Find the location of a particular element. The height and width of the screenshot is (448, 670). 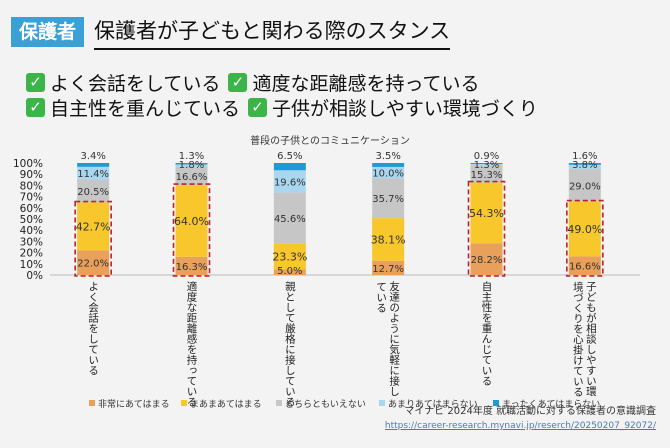

data-label: 42.7% is located at coordinates (93, 226).